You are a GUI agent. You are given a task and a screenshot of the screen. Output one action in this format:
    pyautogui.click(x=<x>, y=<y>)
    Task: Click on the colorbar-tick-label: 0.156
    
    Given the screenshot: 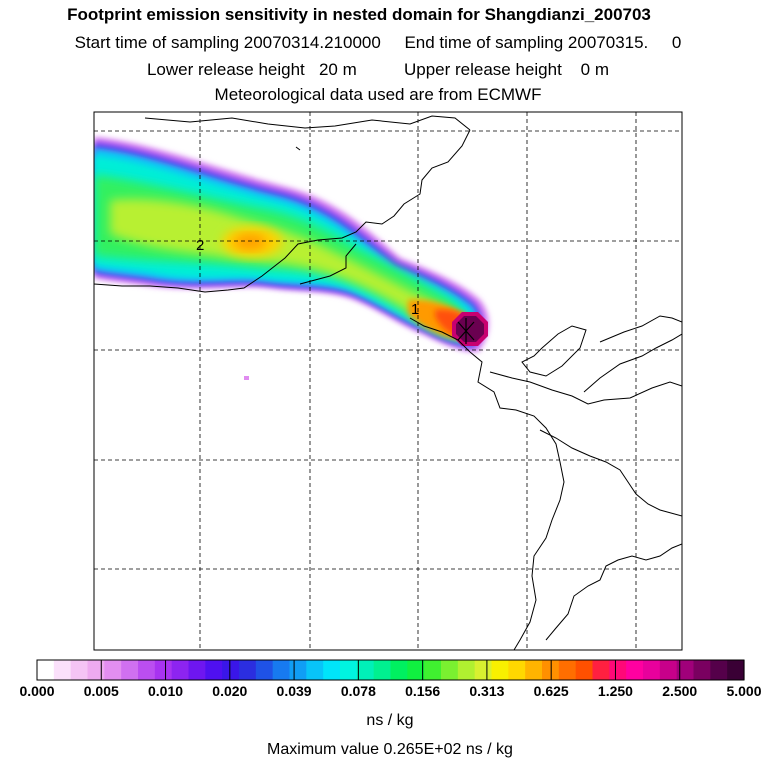 What is the action you would take?
    pyautogui.click(x=423, y=691)
    